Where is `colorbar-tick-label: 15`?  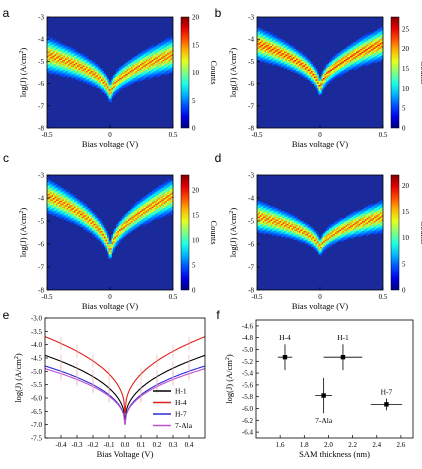
colorbar-tick-label: 15 is located at coordinates (406, 69).